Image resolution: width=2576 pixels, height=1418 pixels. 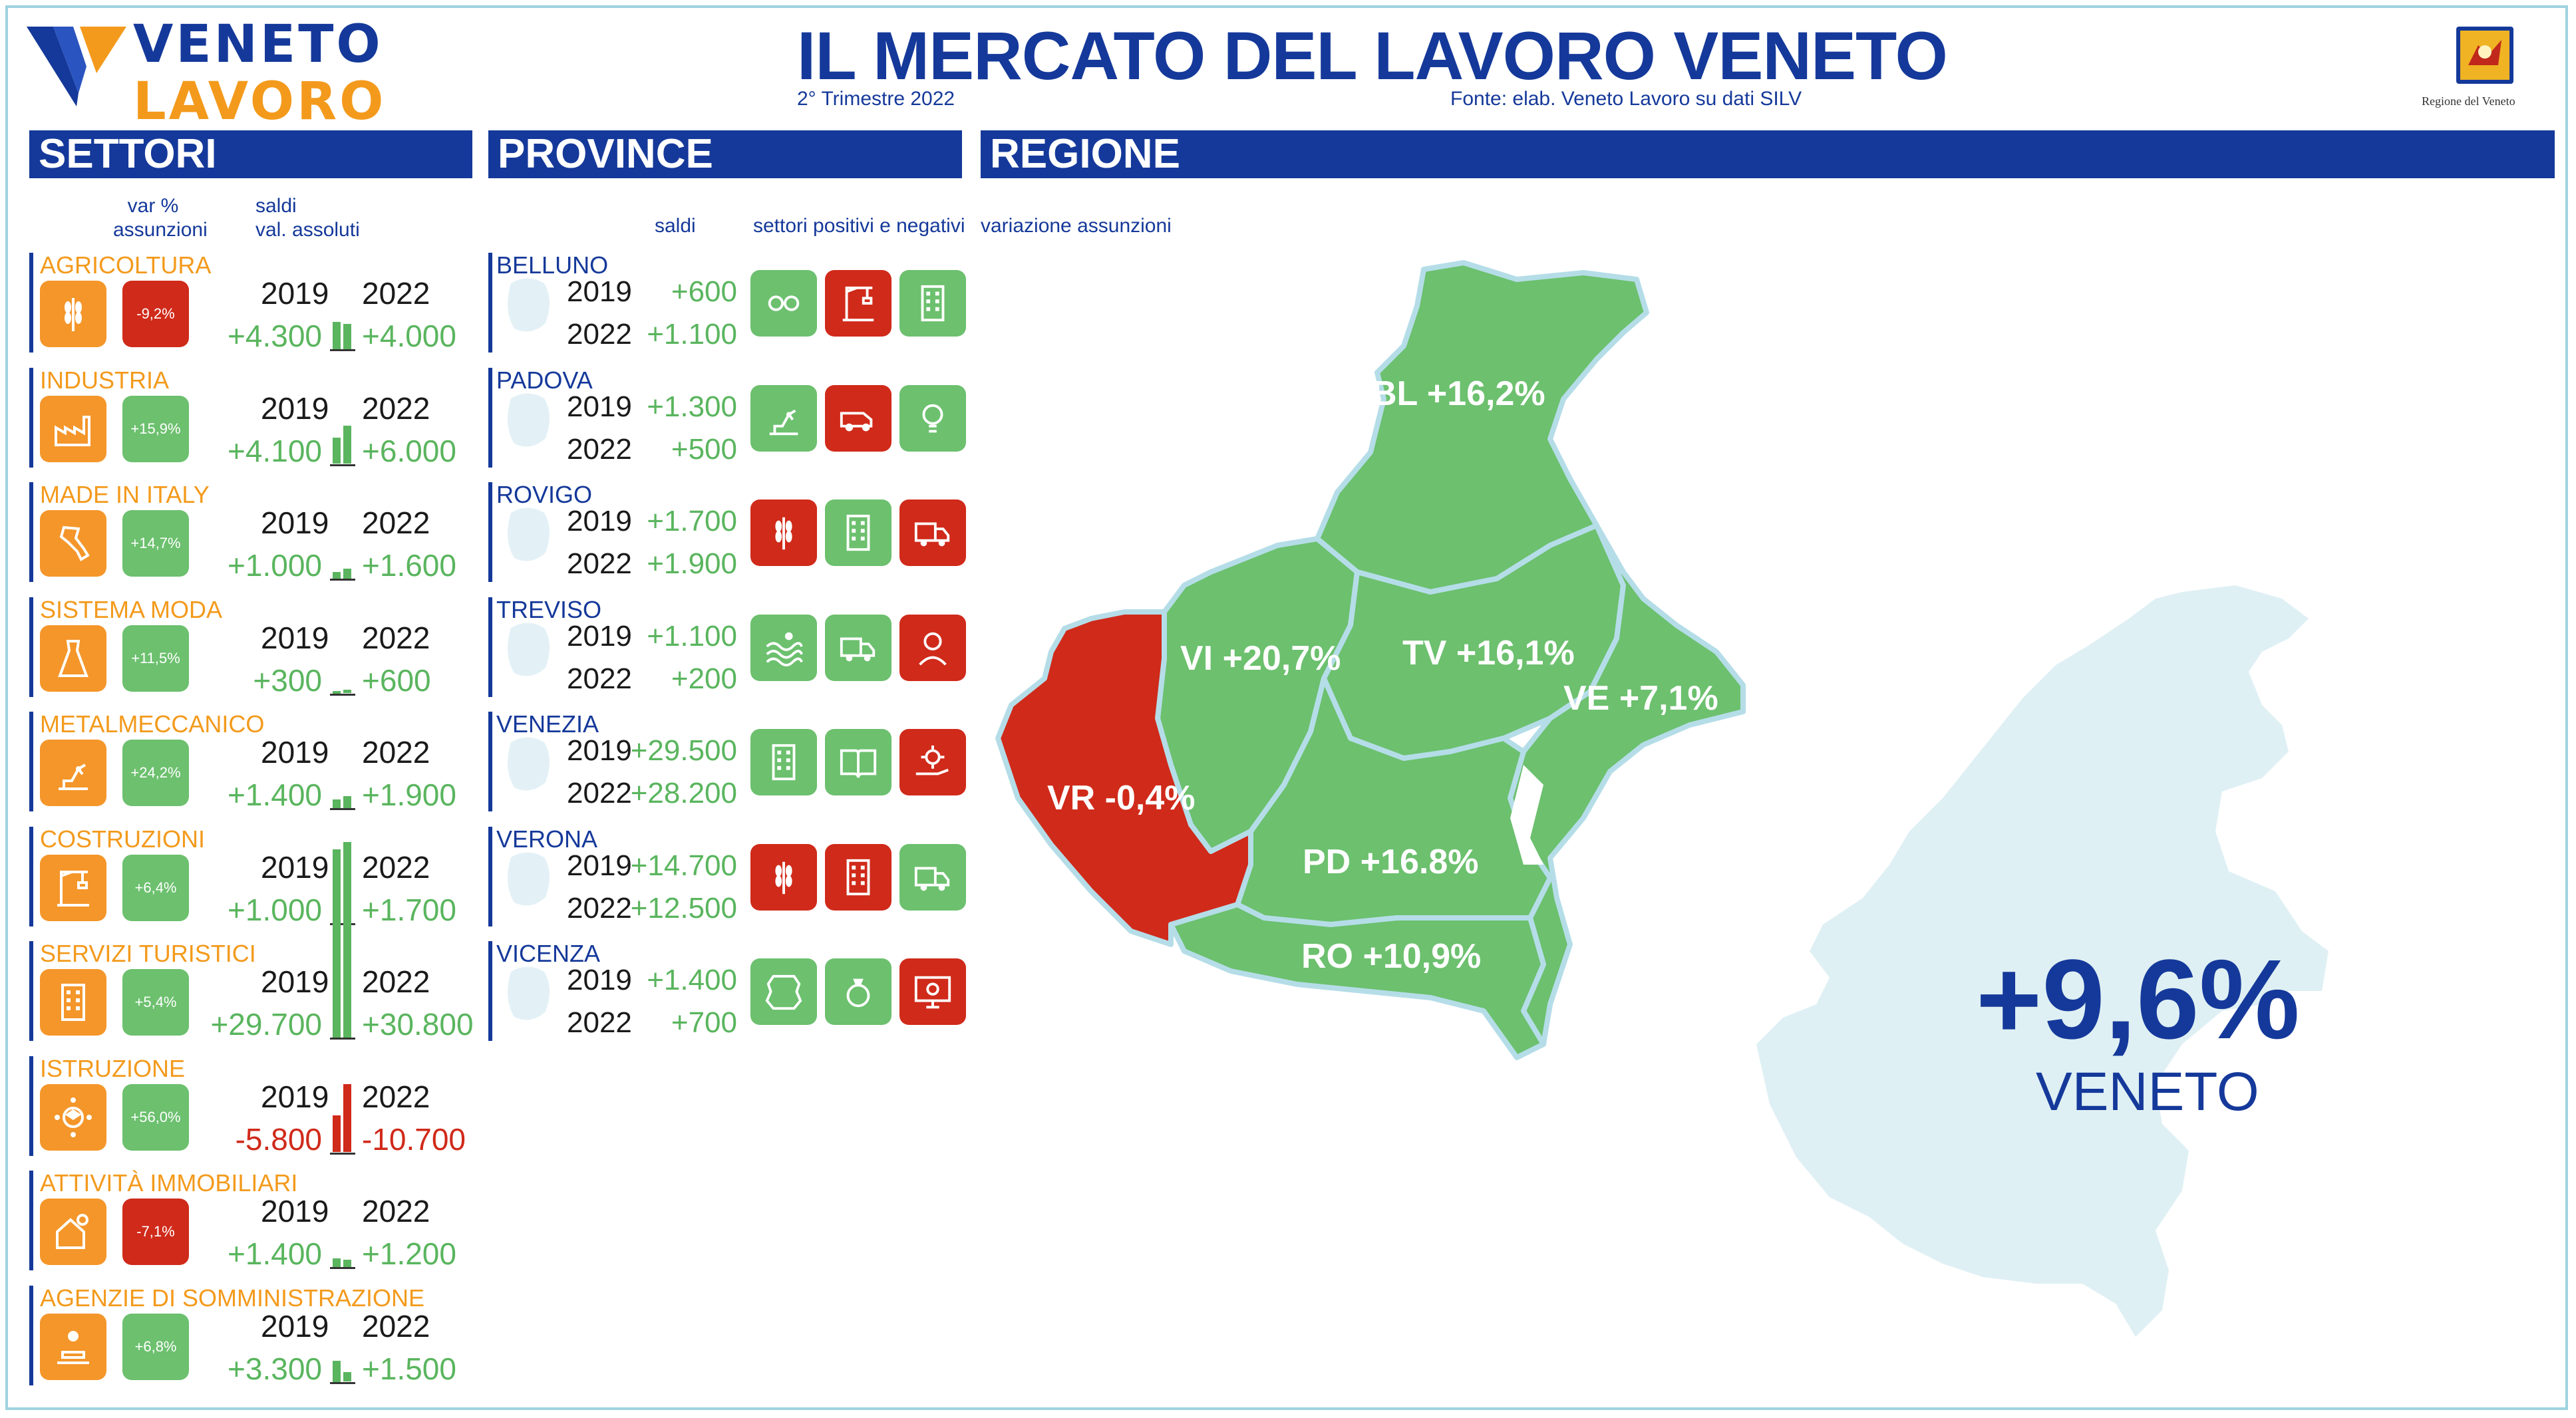 What do you see at coordinates (547, 839) in the screenshot?
I see `province-name: VERONA` at bounding box center [547, 839].